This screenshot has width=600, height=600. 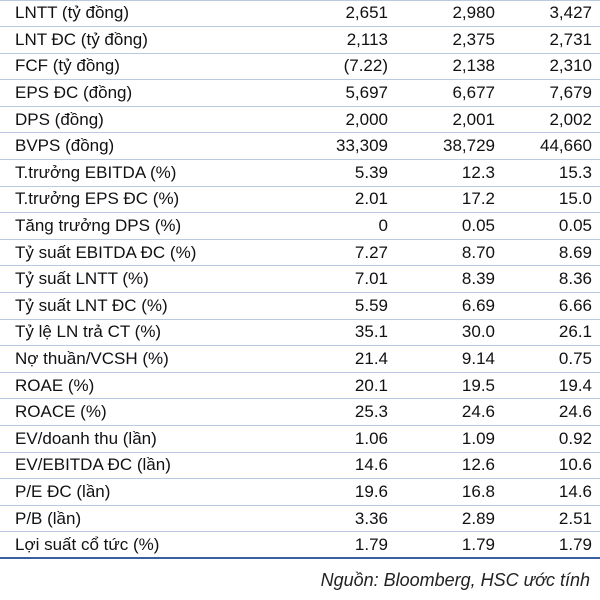 What do you see at coordinates (575, 385) in the screenshot?
I see `row-value-3: 19.4` at bounding box center [575, 385].